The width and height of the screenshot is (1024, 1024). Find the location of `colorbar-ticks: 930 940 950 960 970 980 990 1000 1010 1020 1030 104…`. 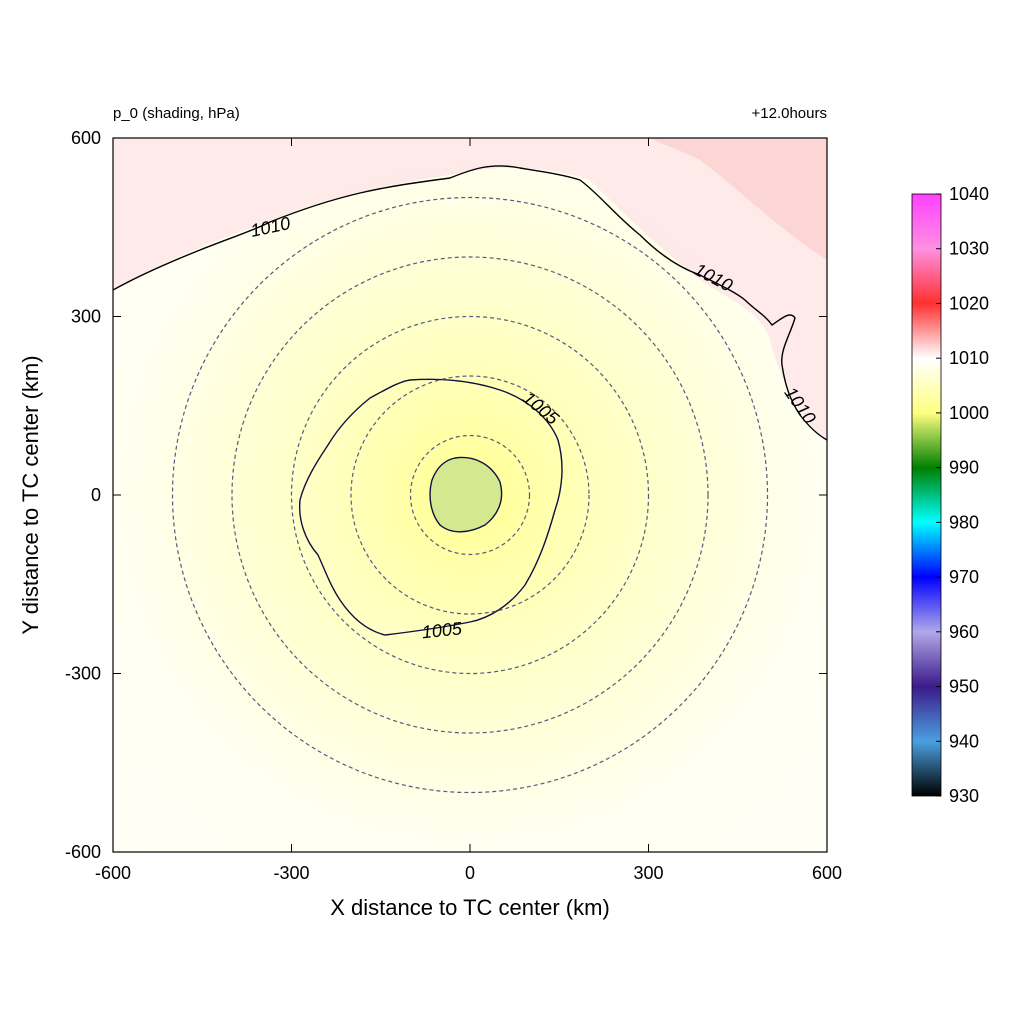

colorbar-ticks: 930 940 950 960 970 980 990 1000 1010 1020 1030 104… is located at coordinates (962, 495).